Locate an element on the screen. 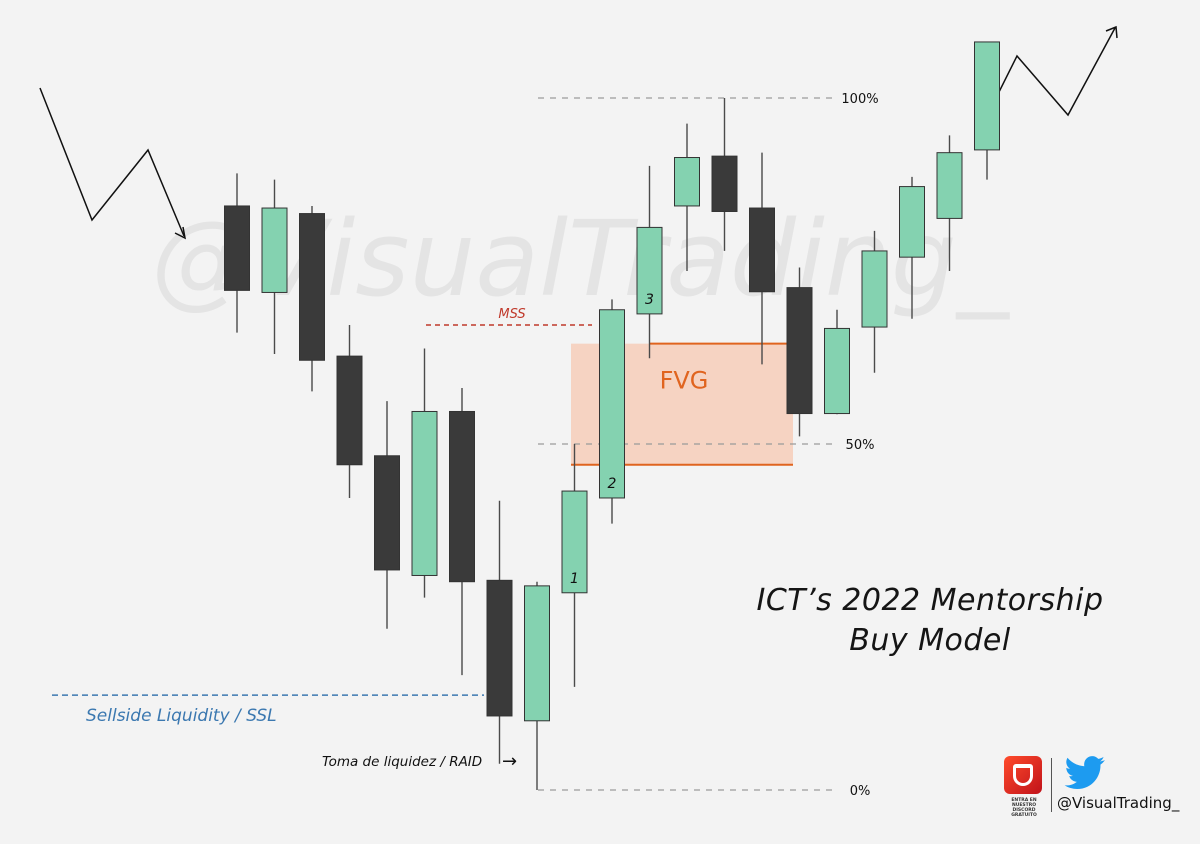 This screenshot has width=1200, height=844. level-label: 100% is located at coordinates (859, 99).